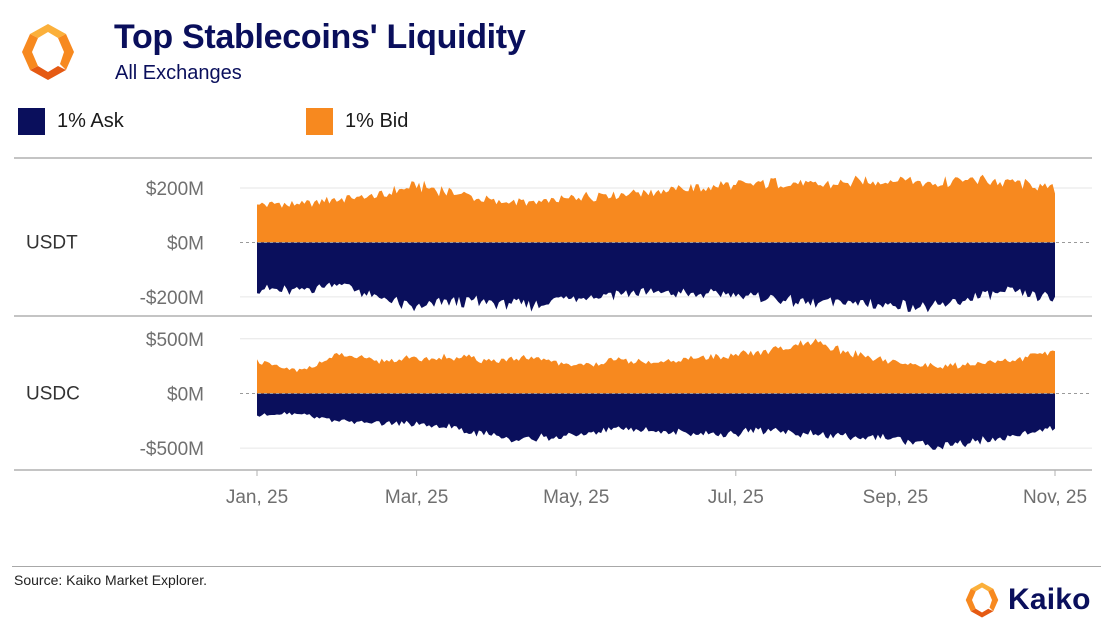 The image size is (1120, 623). I want to click on y-tick-label-usdc: -$500M, so click(172, 449).